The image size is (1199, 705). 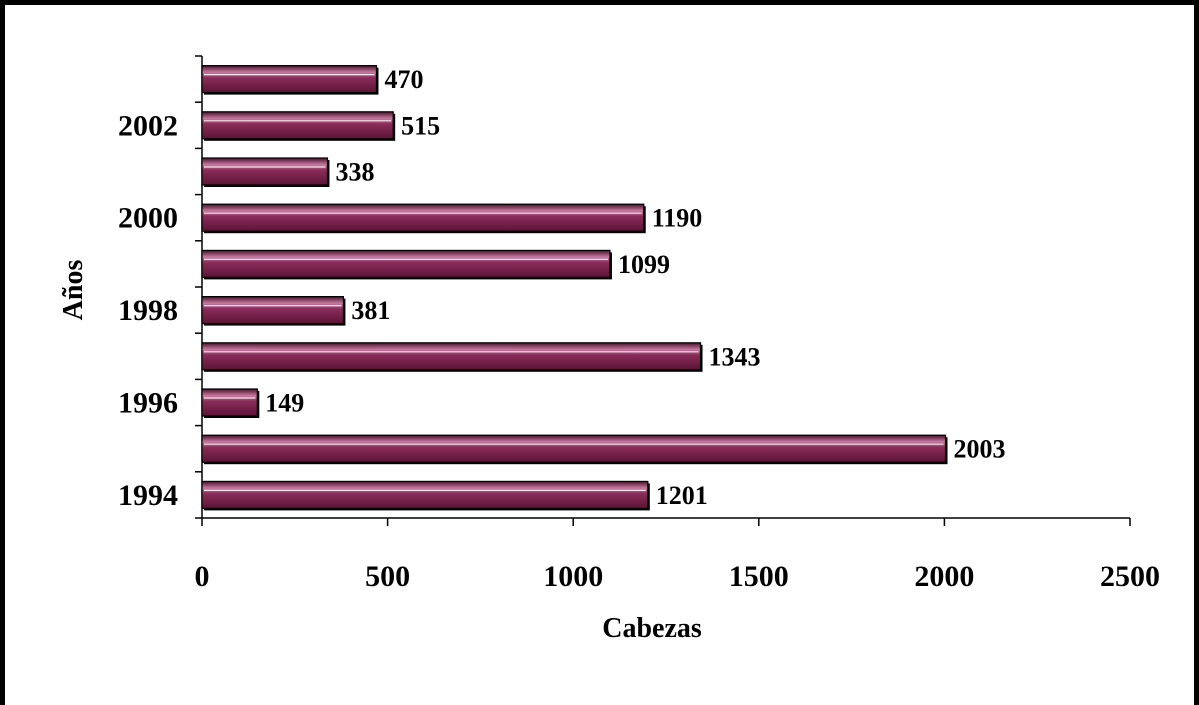 What do you see at coordinates (677, 218) in the screenshot?
I see `data-label: 1190` at bounding box center [677, 218].